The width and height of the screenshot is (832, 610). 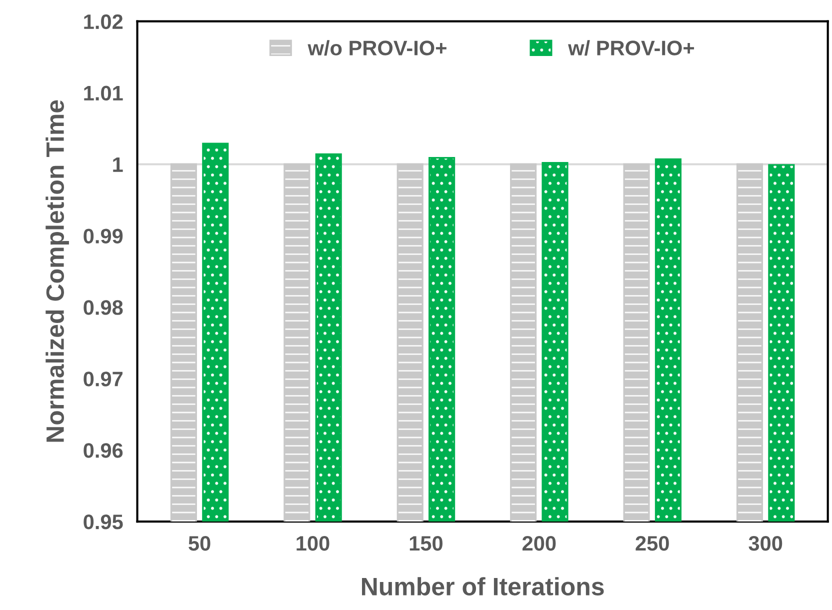 I want to click on y-axis-title: Normalized Completion Time, so click(x=57, y=271).